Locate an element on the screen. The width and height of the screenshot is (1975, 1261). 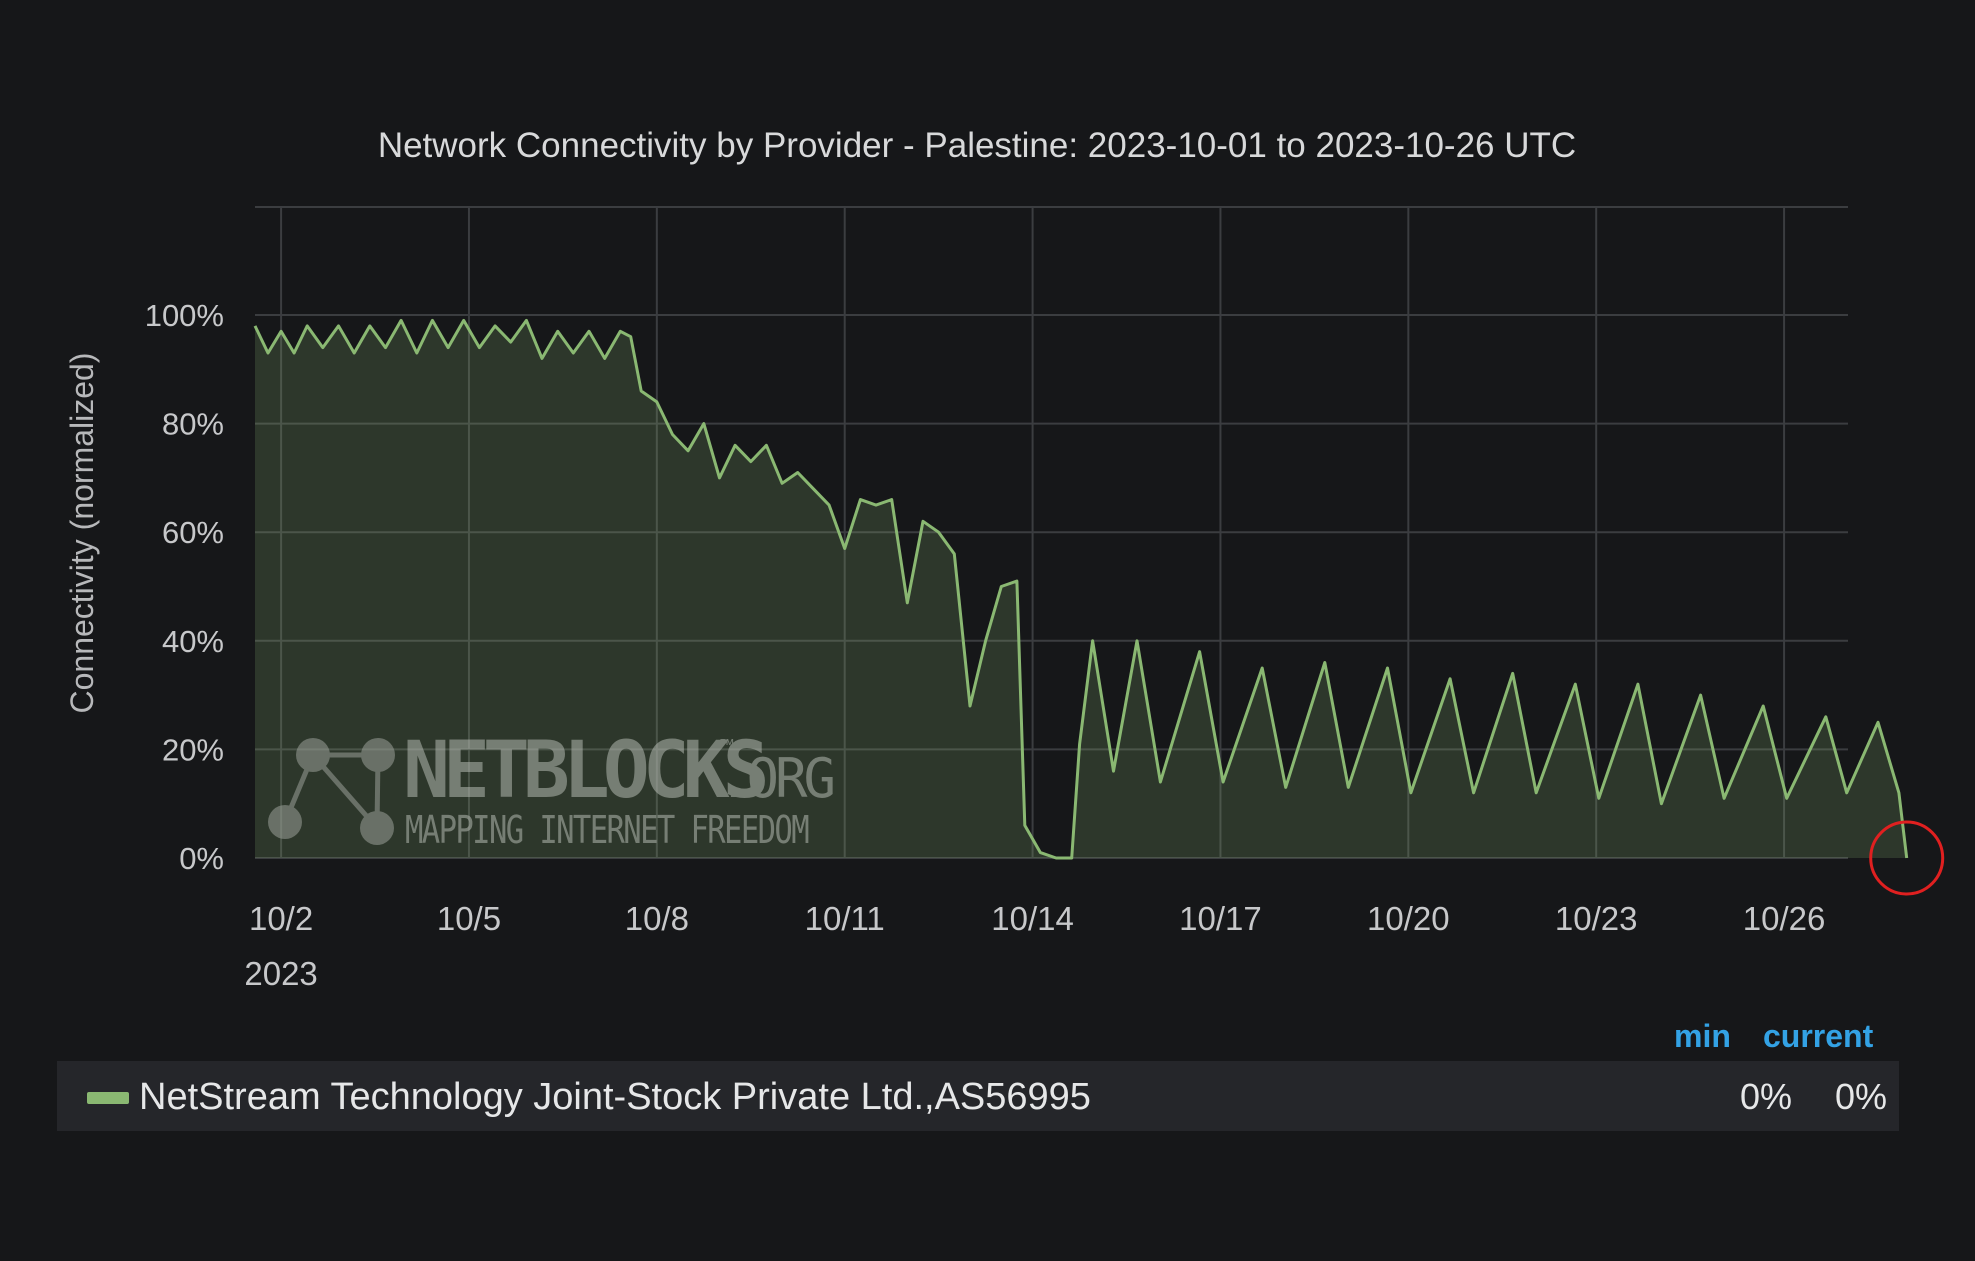
legend-min-value: 0% is located at coordinates (1765, 1096).